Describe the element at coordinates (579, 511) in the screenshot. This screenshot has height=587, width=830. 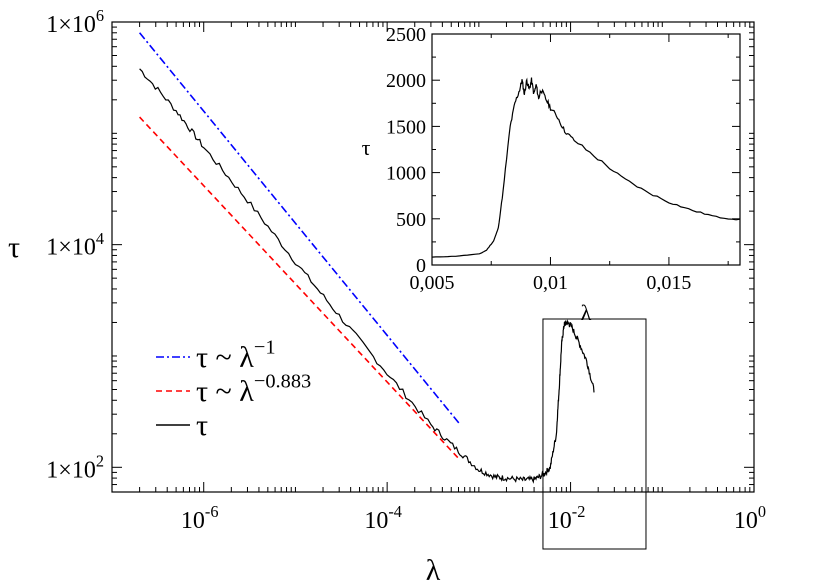
I see `x-tick-label-exponent: -2` at that location.